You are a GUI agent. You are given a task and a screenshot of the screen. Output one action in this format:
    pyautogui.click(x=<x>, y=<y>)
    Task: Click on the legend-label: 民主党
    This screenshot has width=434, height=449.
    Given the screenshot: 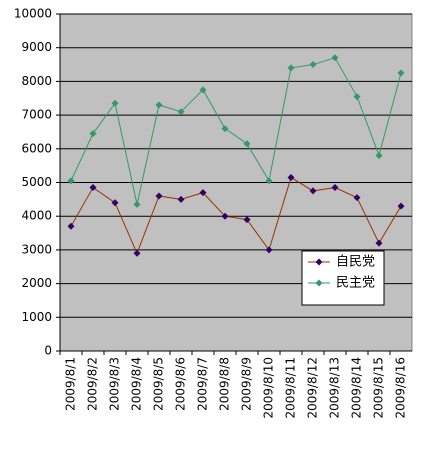 What is the action you would take?
    pyautogui.click(x=355, y=283)
    